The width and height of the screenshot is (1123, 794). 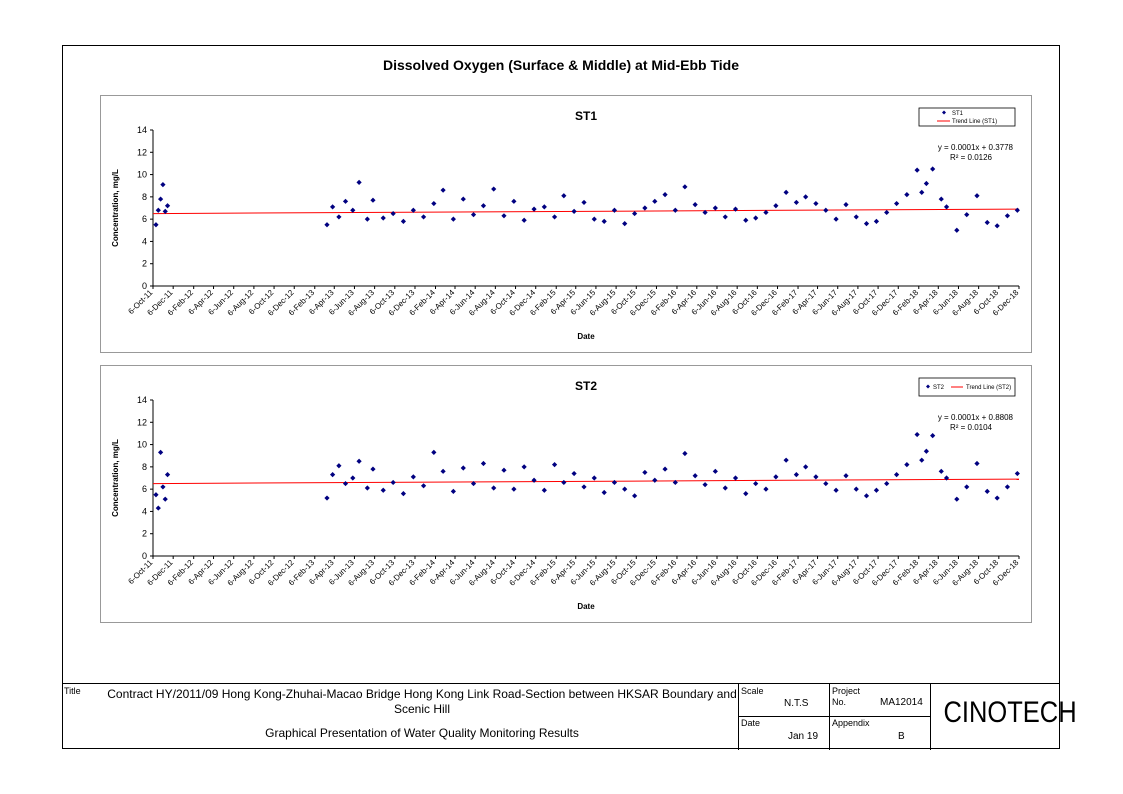 I want to click on chart-title: ST1, so click(x=586, y=116).